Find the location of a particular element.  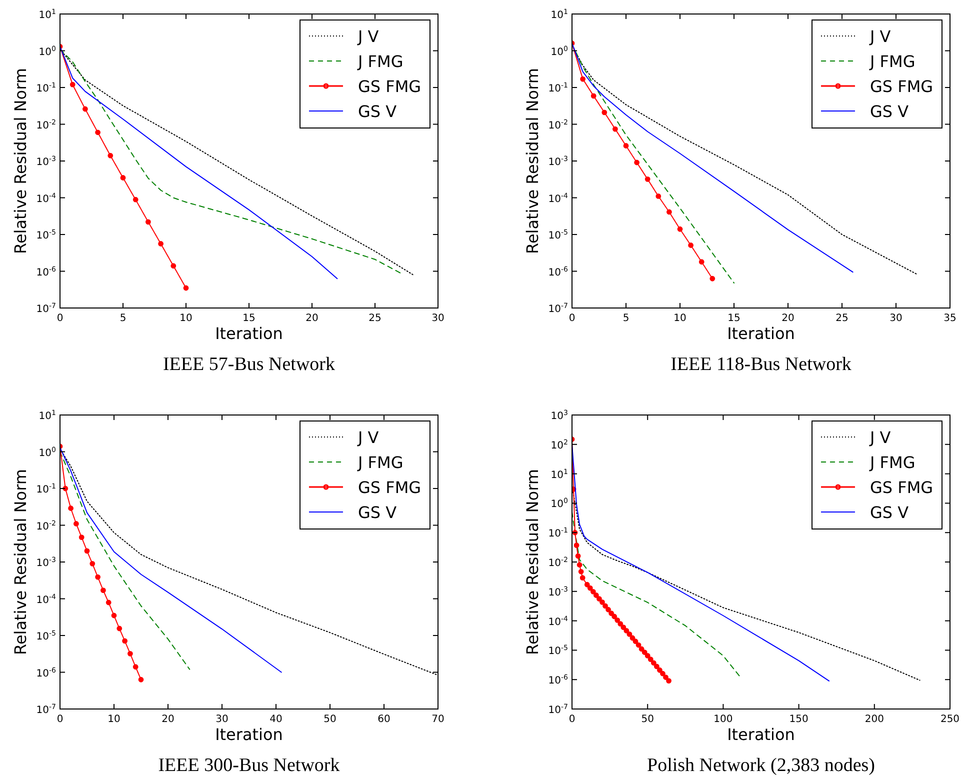

x-tick-label: 40 is located at coordinates (276, 719).